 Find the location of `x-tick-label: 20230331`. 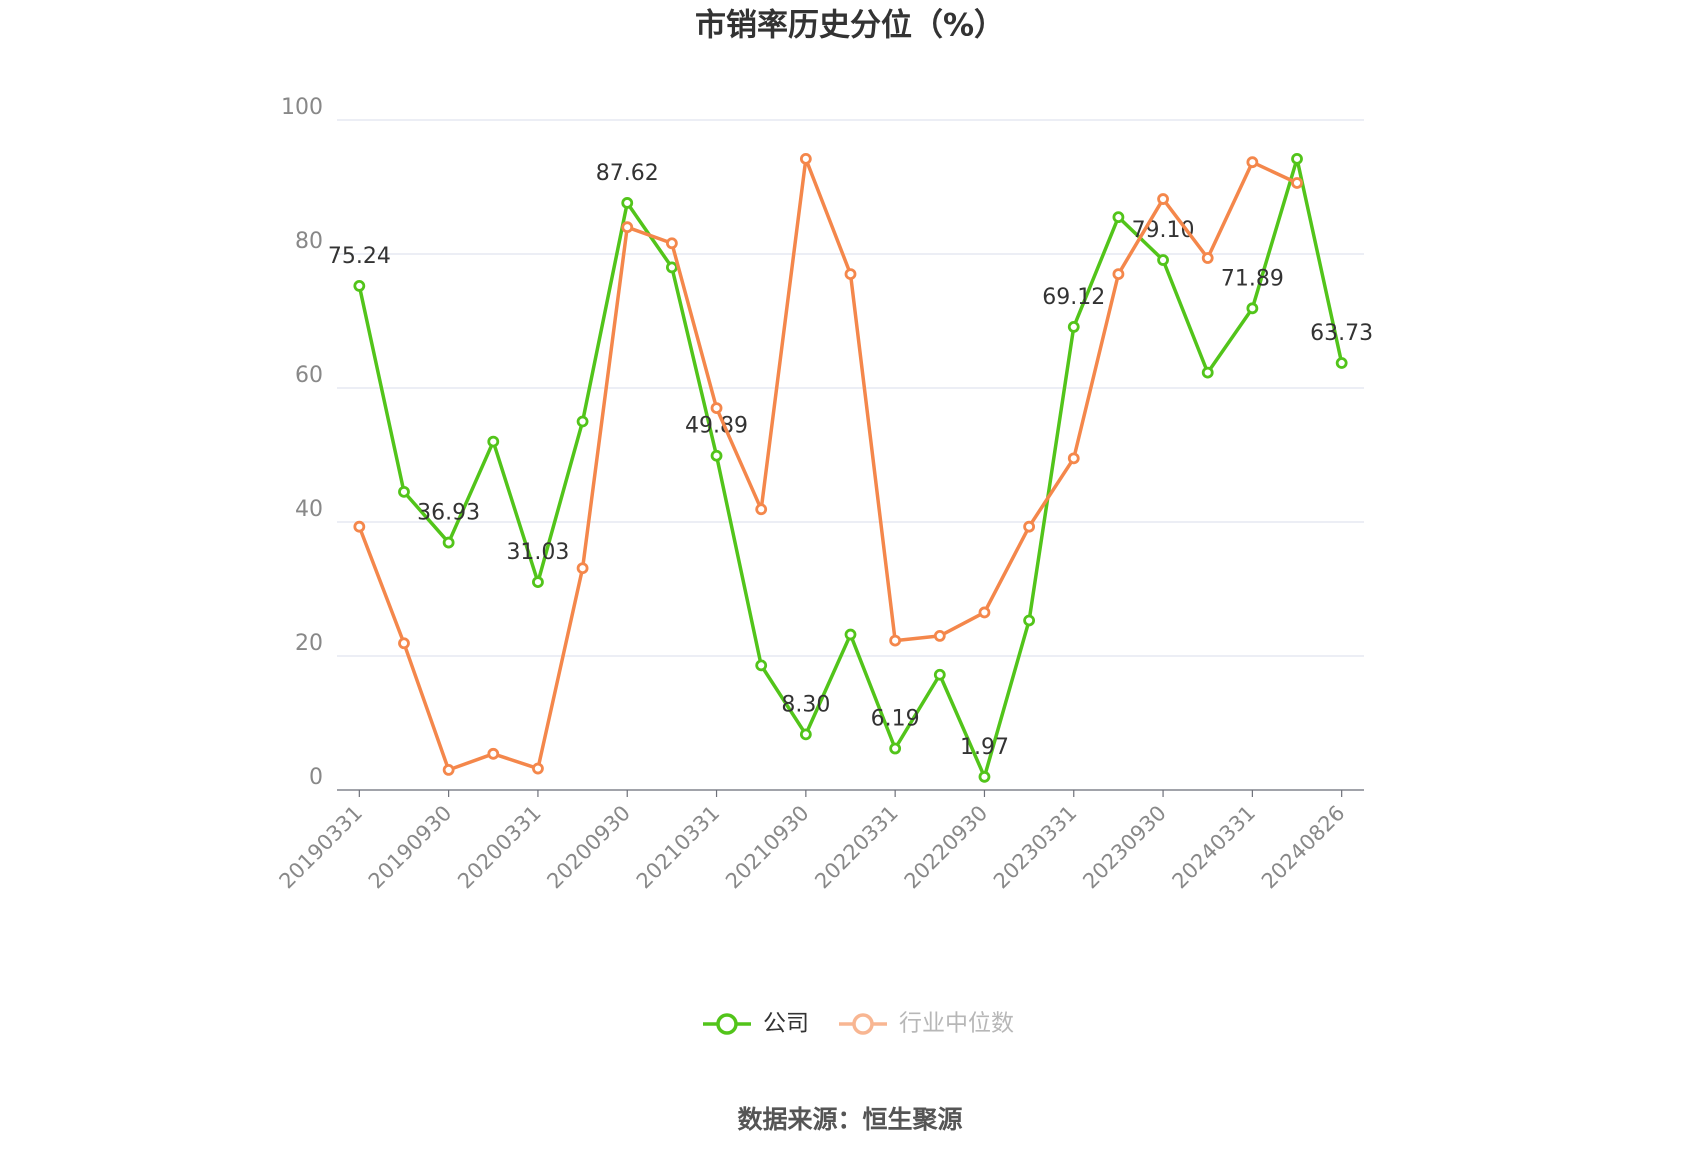

x-tick-label: 20230331 is located at coordinates (1035, 847).